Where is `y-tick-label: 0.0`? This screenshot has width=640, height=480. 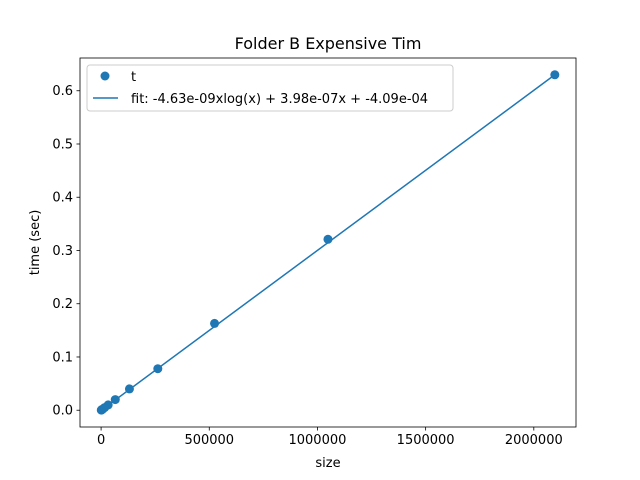 y-tick-label: 0.0 is located at coordinates (62, 411).